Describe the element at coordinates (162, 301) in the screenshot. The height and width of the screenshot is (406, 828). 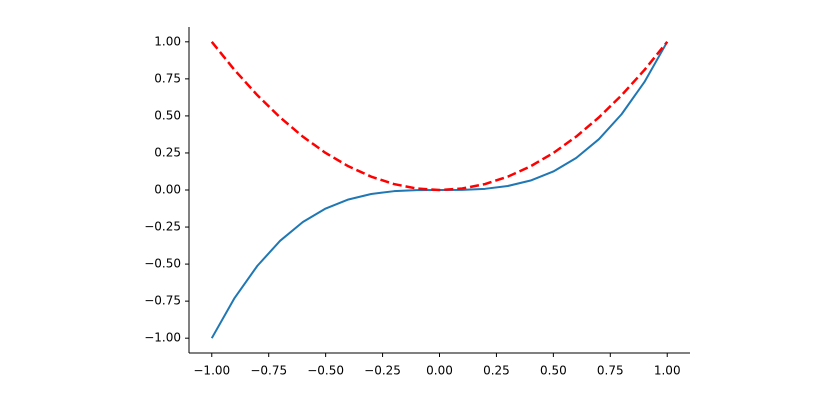
I see `y-tick-label: −0.75` at that location.